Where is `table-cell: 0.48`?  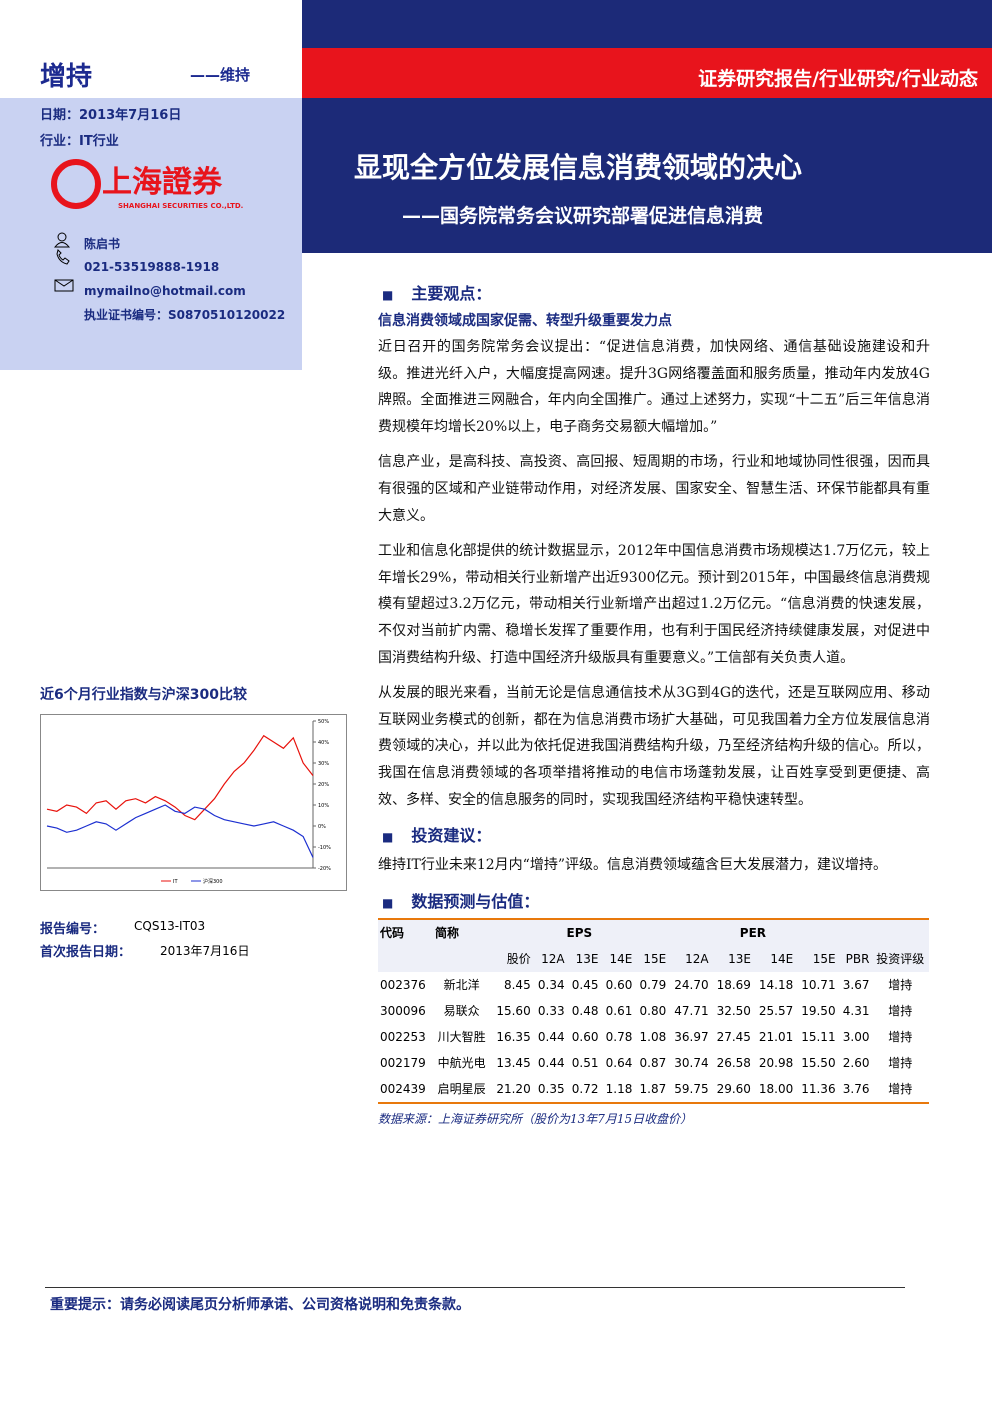 table-cell: 0.48 is located at coordinates (585, 1010).